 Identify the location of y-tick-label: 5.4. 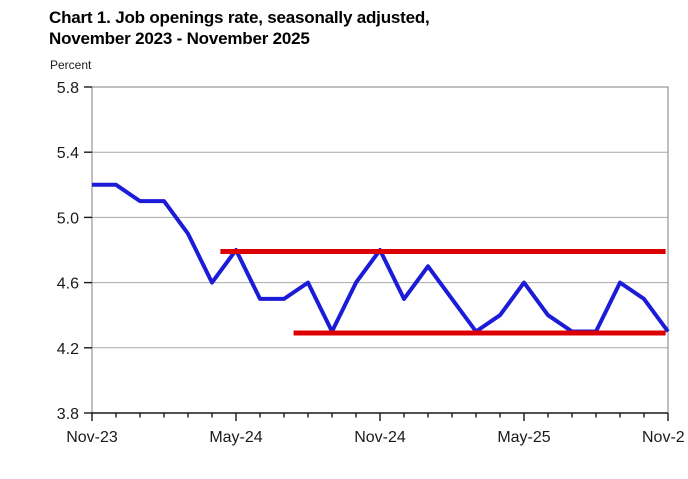
(68, 153).